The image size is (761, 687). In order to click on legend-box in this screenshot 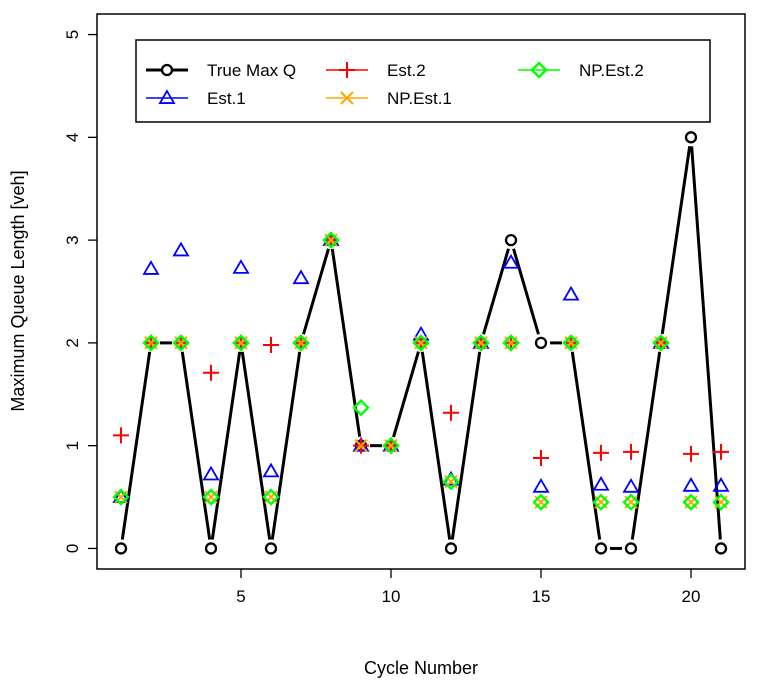, I will do `click(423, 81)`.